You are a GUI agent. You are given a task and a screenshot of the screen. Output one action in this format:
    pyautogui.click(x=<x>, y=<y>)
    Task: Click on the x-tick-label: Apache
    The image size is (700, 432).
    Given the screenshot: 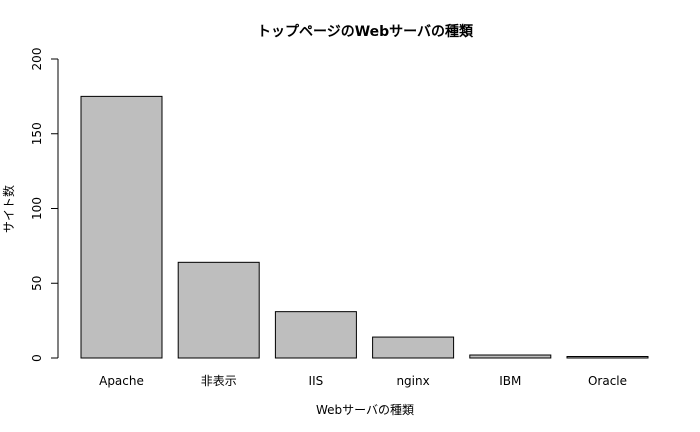 What is the action you would take?
    pyautogui.click(x=121, y=381)
    